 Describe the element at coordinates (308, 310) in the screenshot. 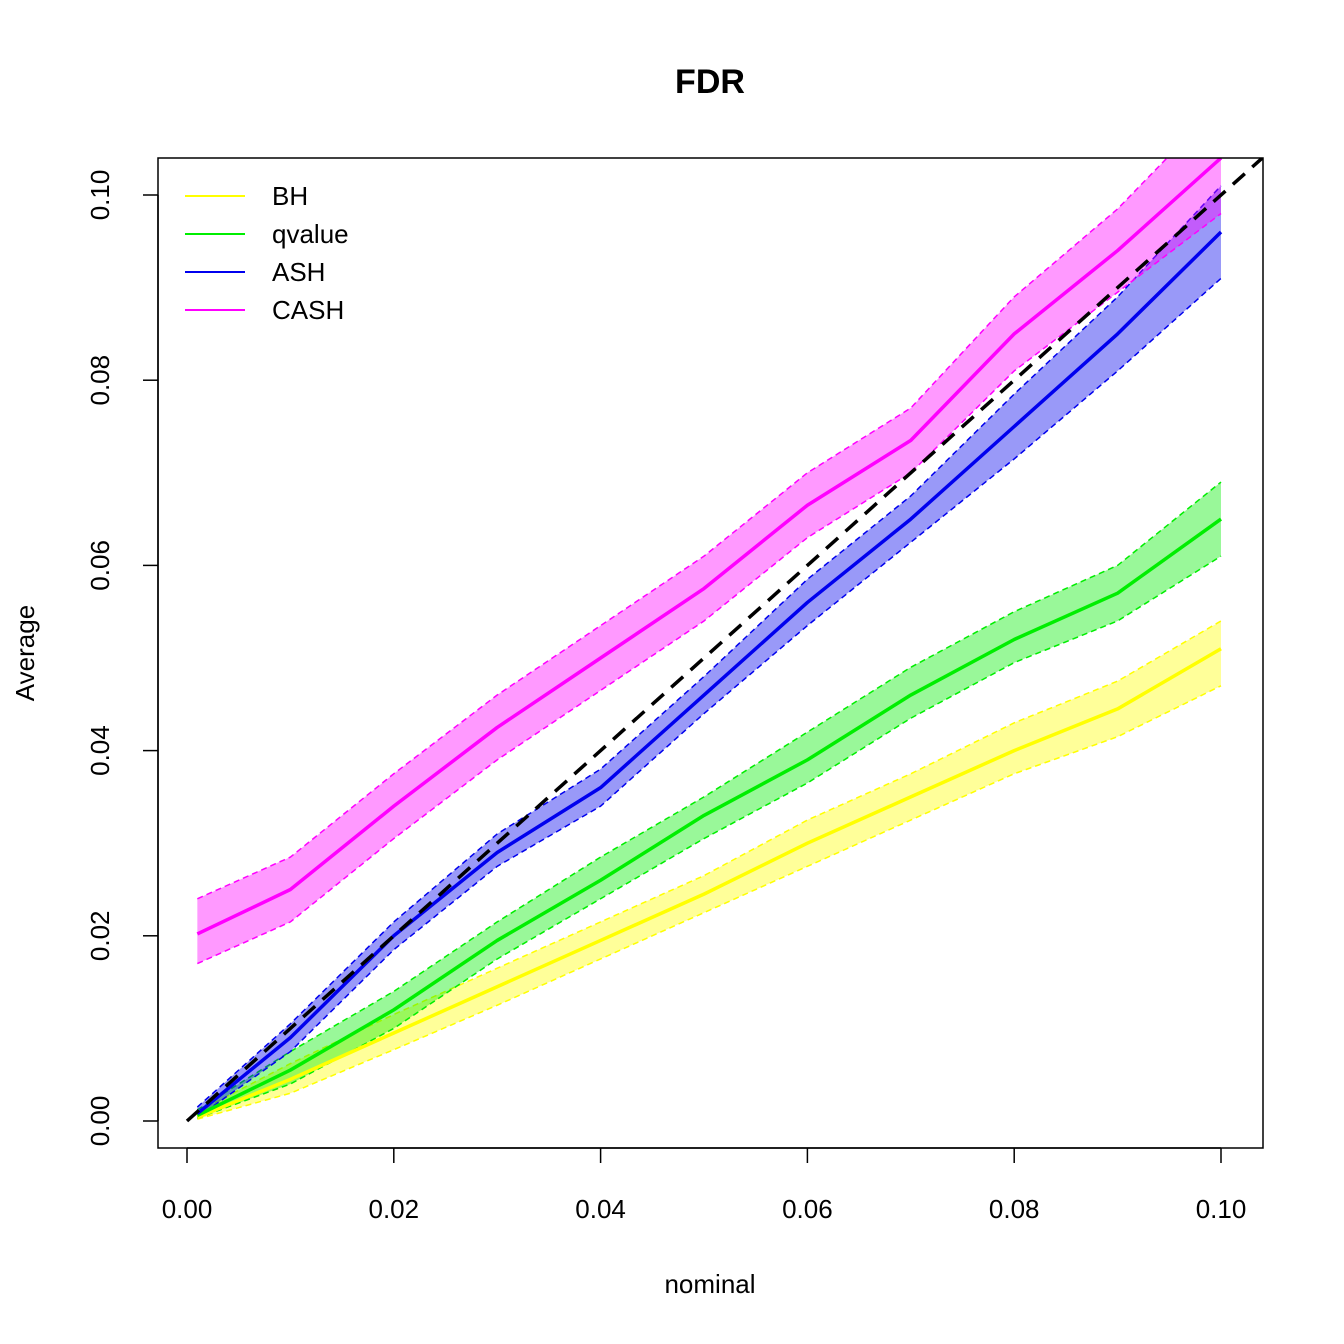

I see `legend-label-cash: CASH` at that location.